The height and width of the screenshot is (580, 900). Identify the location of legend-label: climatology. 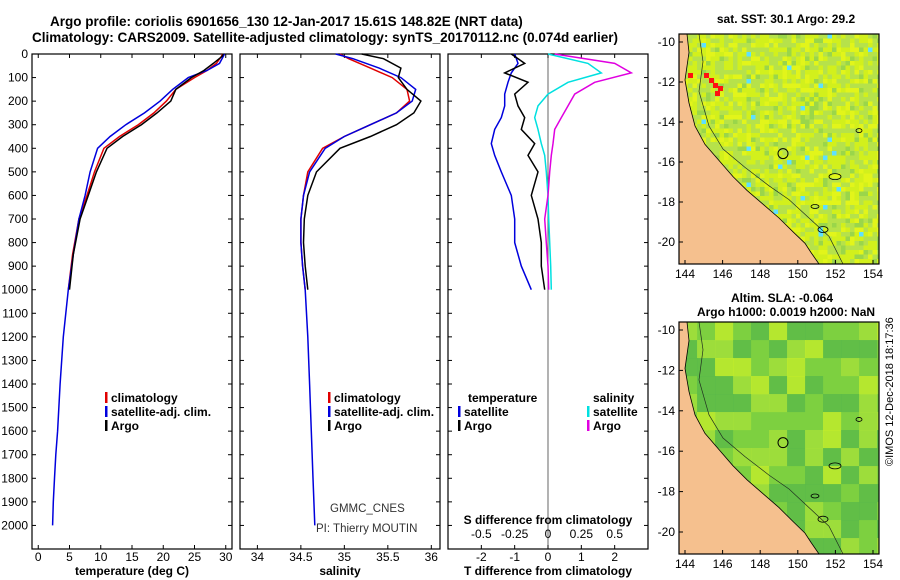
(144, 398).